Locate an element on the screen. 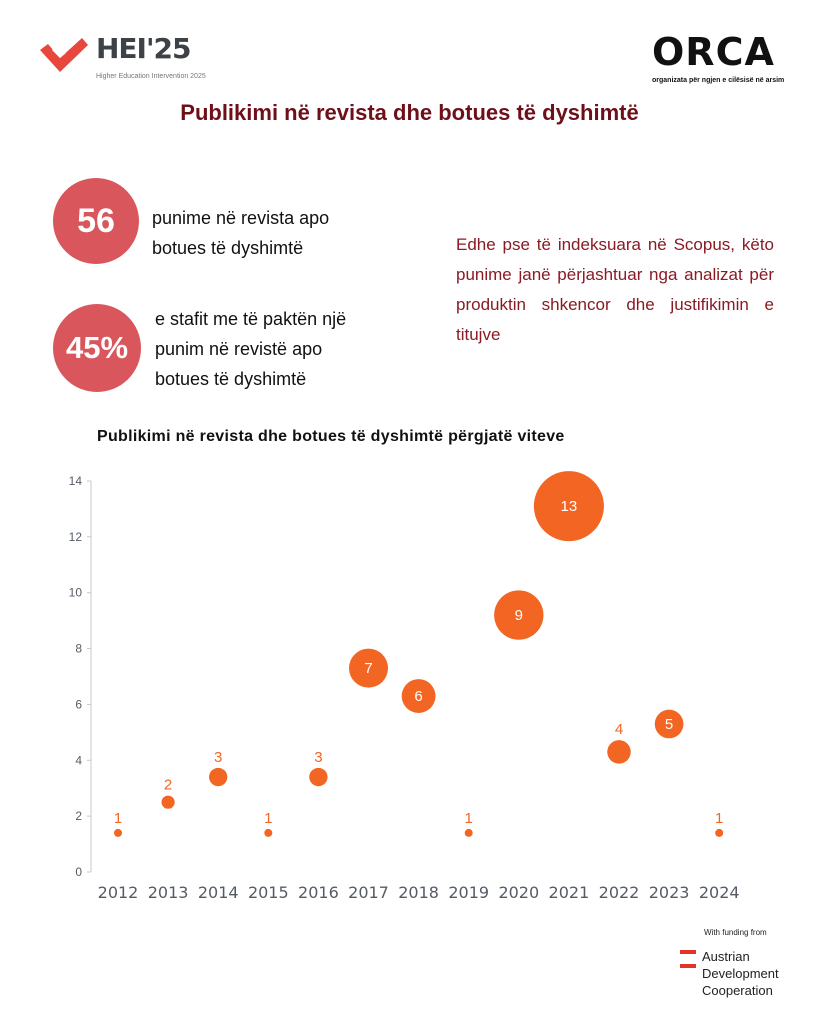  x-tick-label: 2023 is located at coordinates (669, 892).